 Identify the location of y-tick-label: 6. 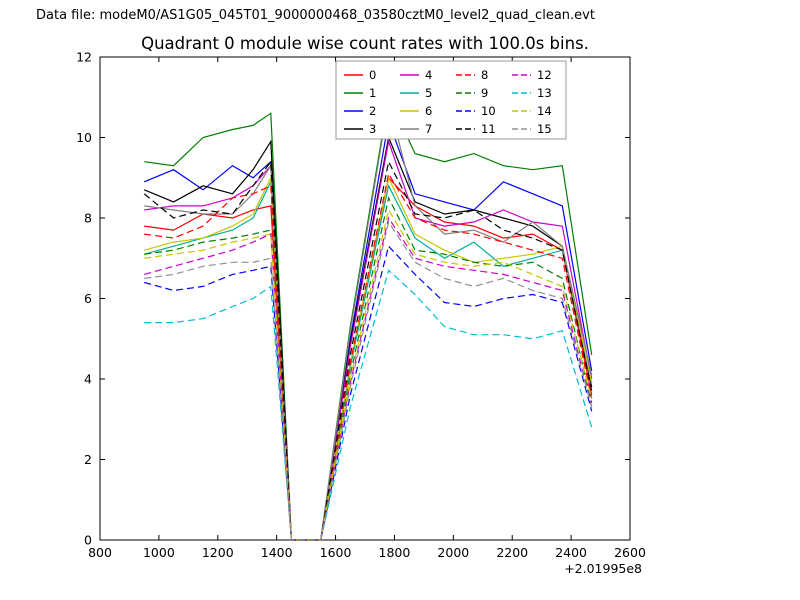
(88, 298).